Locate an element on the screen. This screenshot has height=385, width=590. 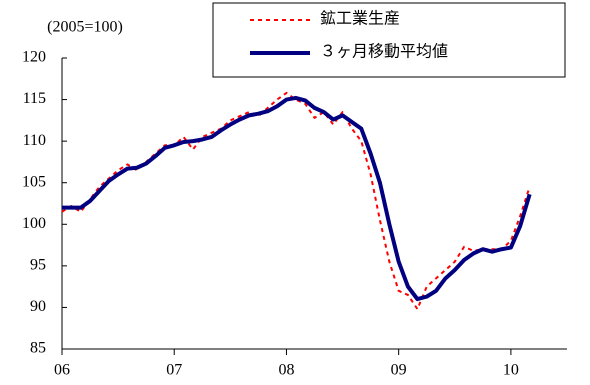
x-tick-label: 07 is located at coordinates (174, 370).